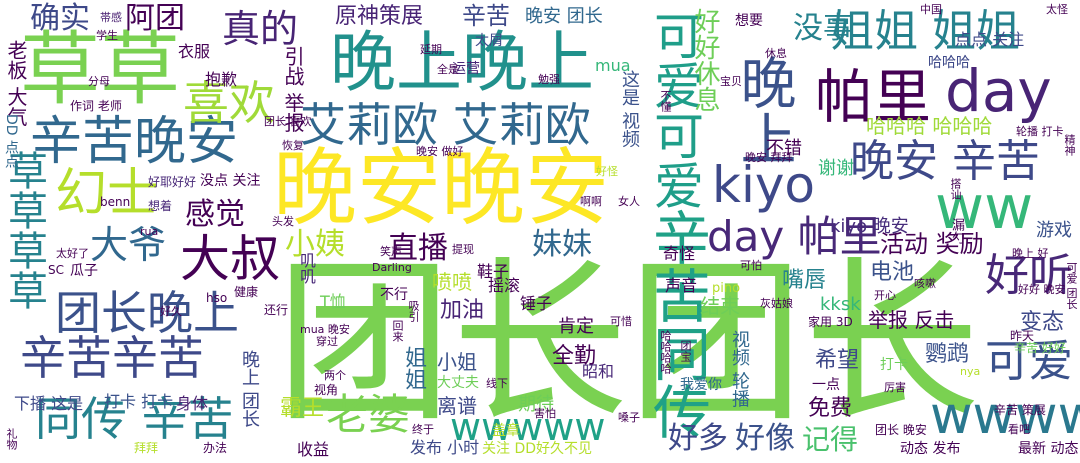 The image size is (1080, 463). Describe the element at coordinates (128, 245) in the screenshot. I see `word-daye: 大爷` at that location.